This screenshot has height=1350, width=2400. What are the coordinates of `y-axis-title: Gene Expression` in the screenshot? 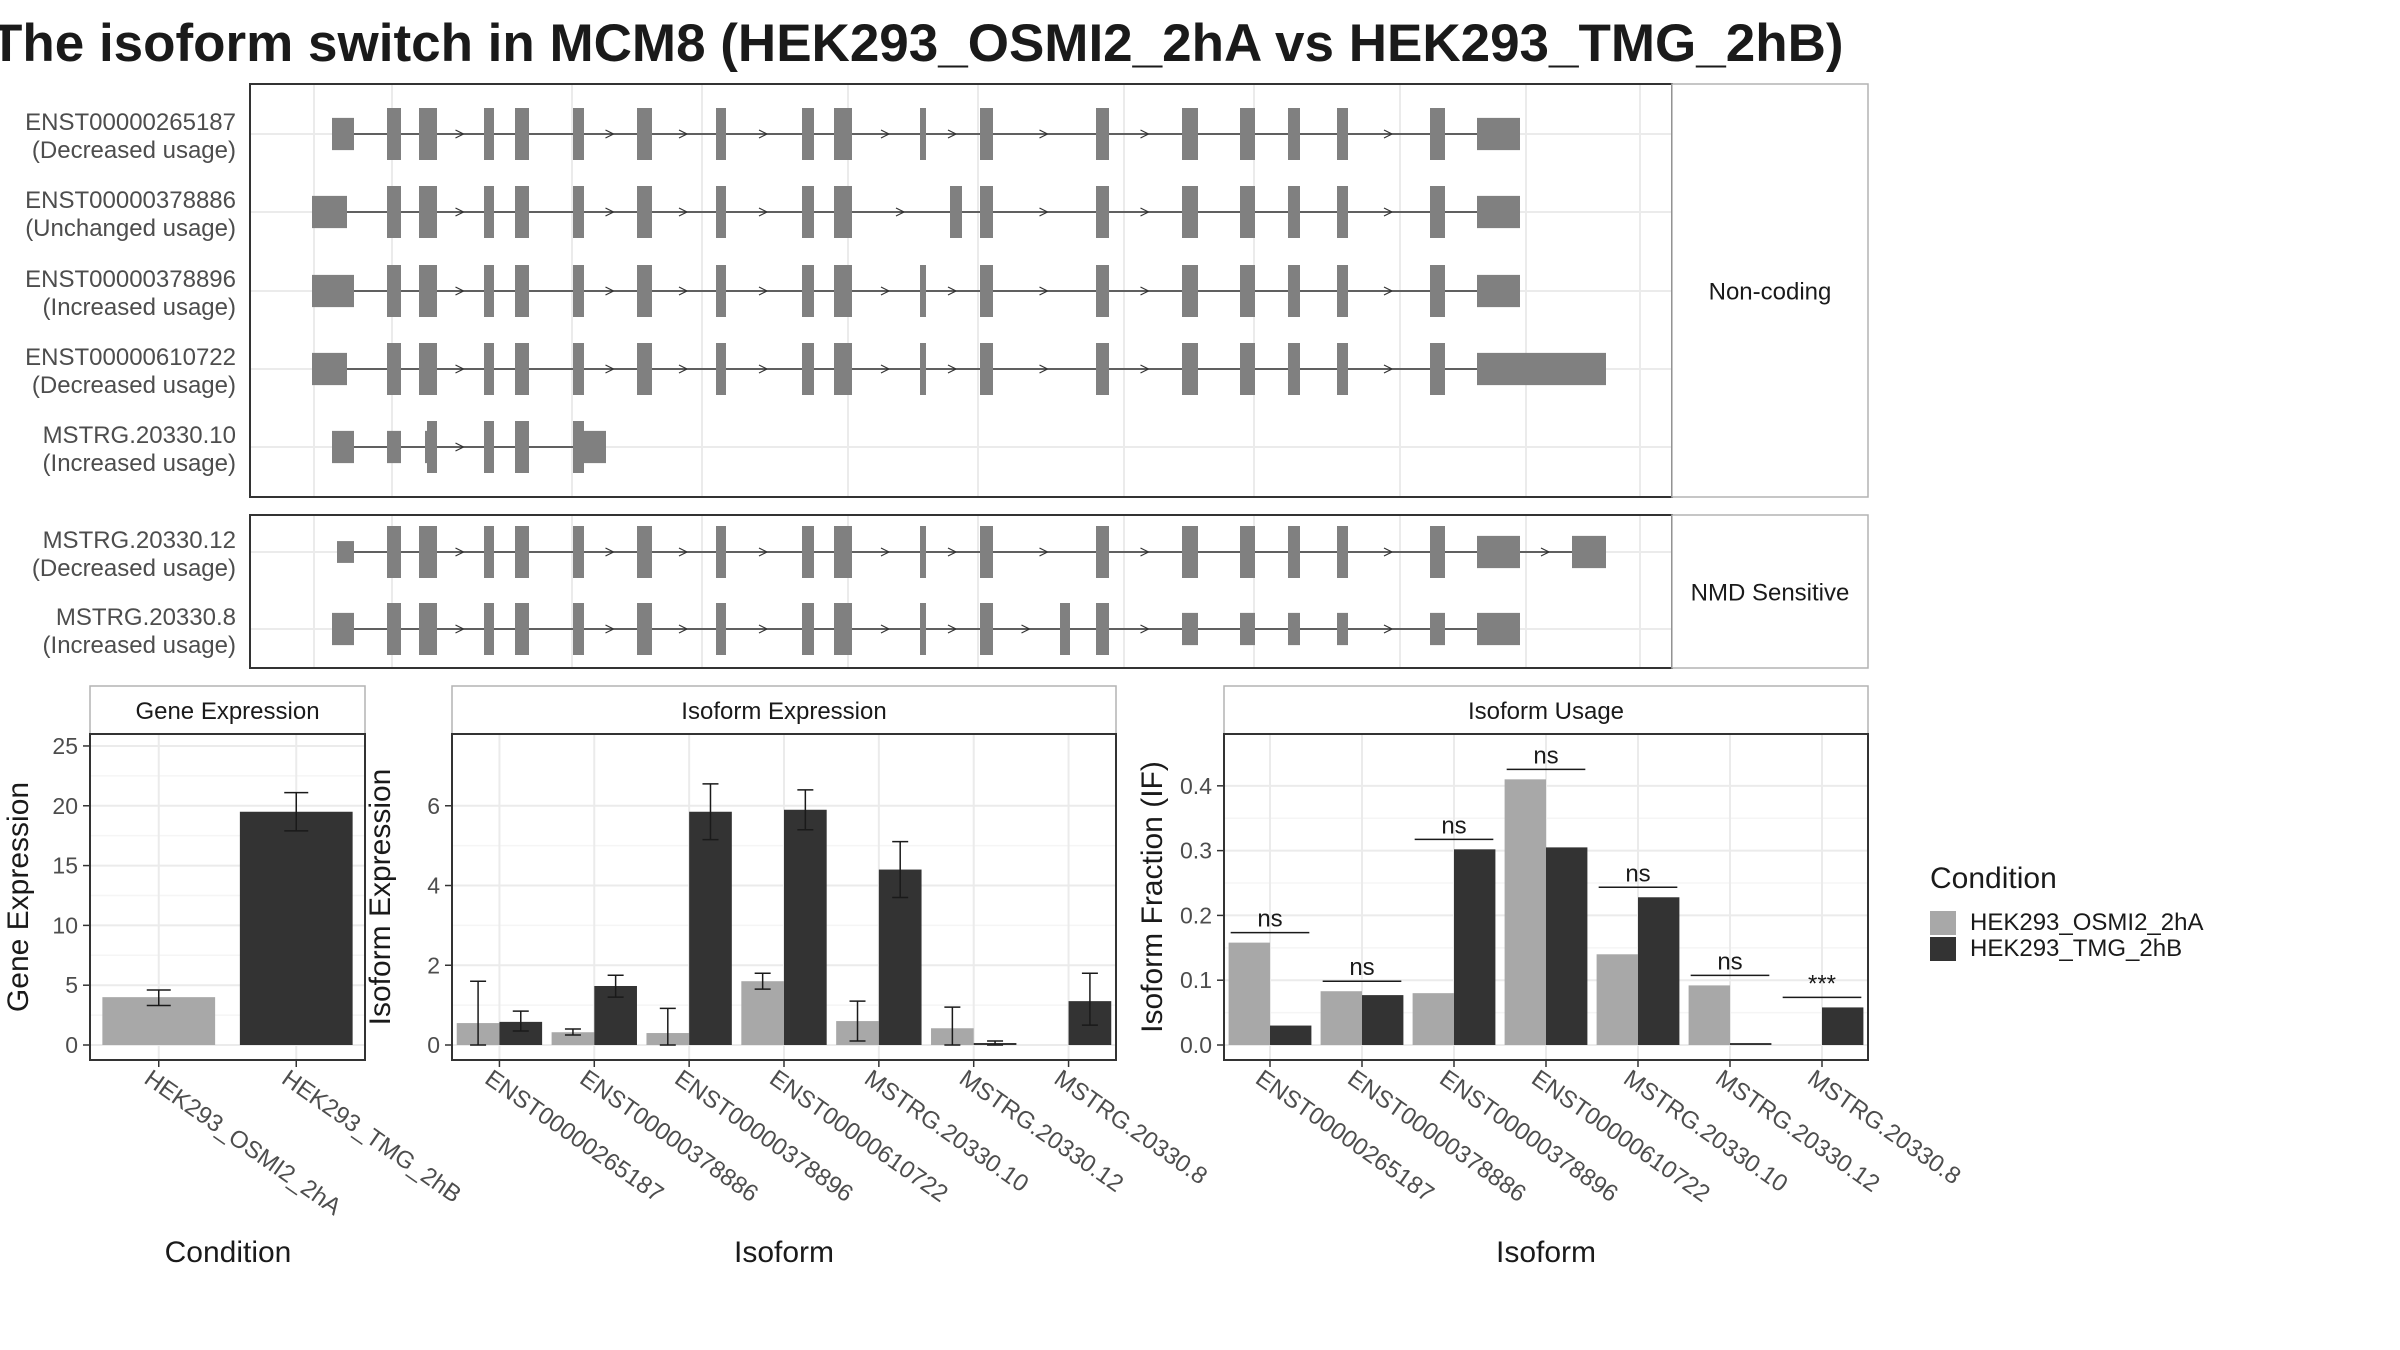 It's located at (18, 897).